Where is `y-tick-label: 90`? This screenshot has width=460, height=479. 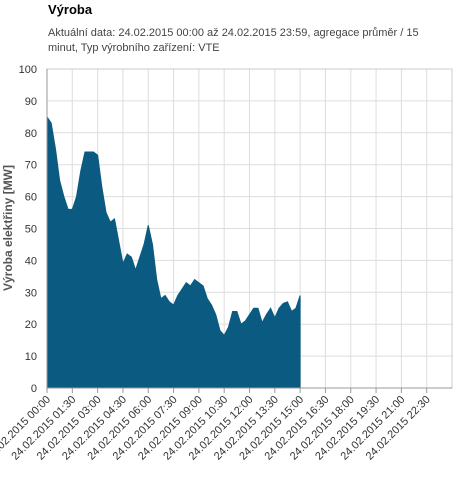
y-tick-label: 90 is located at coordinates (31, 102).